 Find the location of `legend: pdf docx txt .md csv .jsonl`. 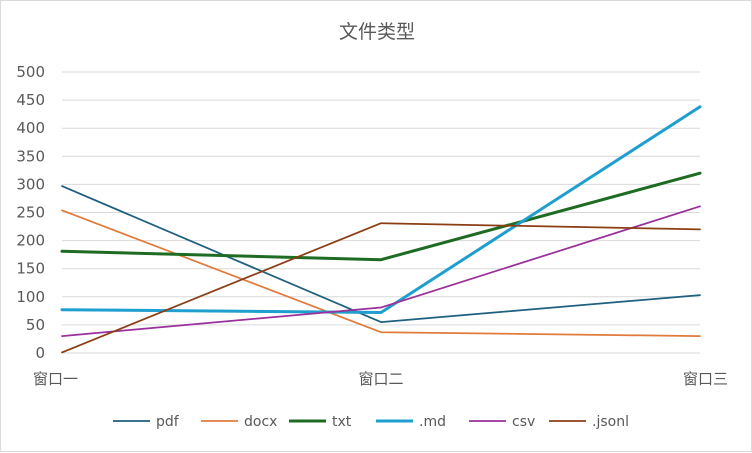

legend: pdf docx txt .md csv .jsonl is located at coordinates (371, 422).